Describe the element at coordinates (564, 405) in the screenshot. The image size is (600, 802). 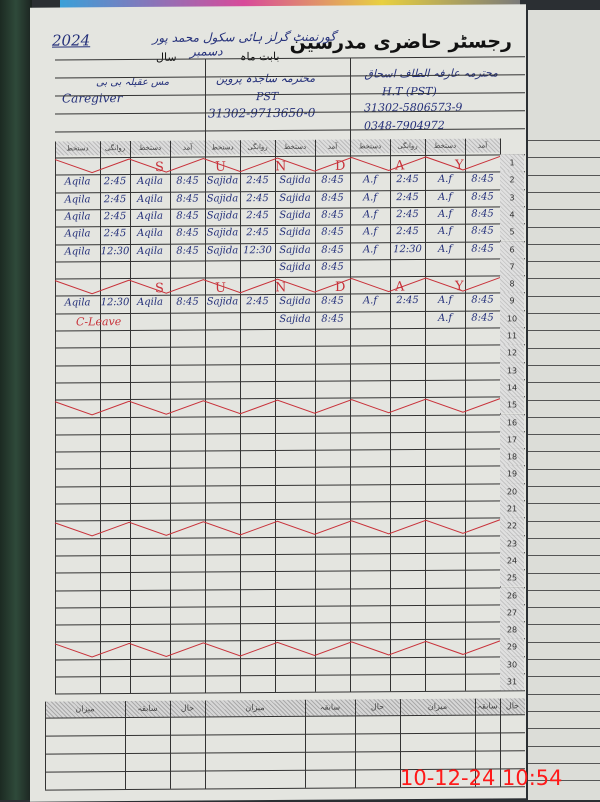
I see `next-page-edge` at that location.